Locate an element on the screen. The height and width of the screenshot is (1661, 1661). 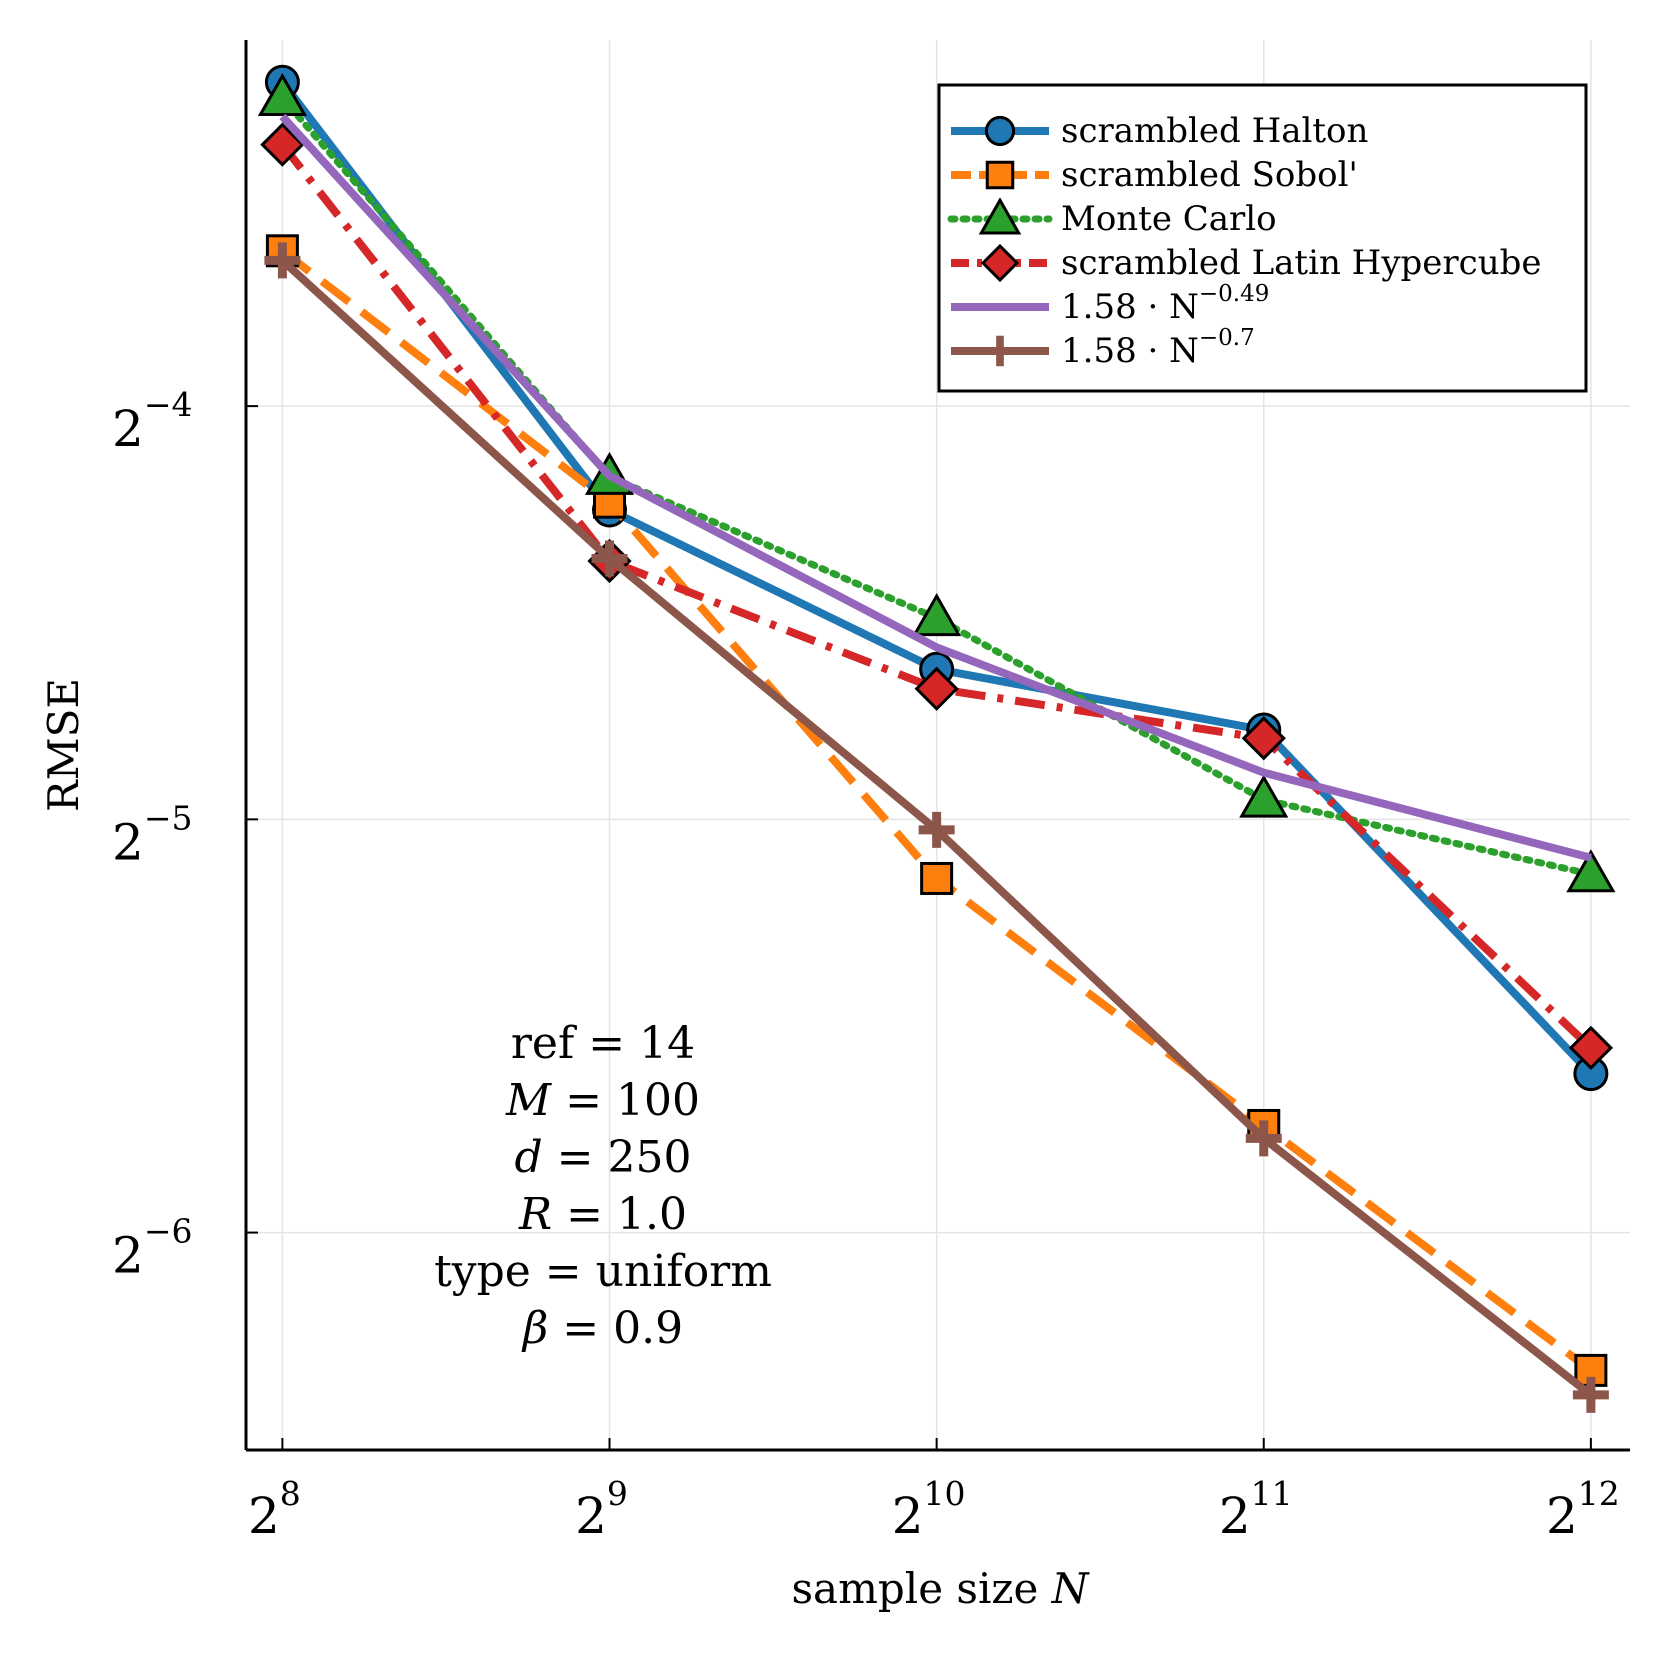
x-tick-labels: 28 29 210 211 212 is located at coordinates (934, 1509).